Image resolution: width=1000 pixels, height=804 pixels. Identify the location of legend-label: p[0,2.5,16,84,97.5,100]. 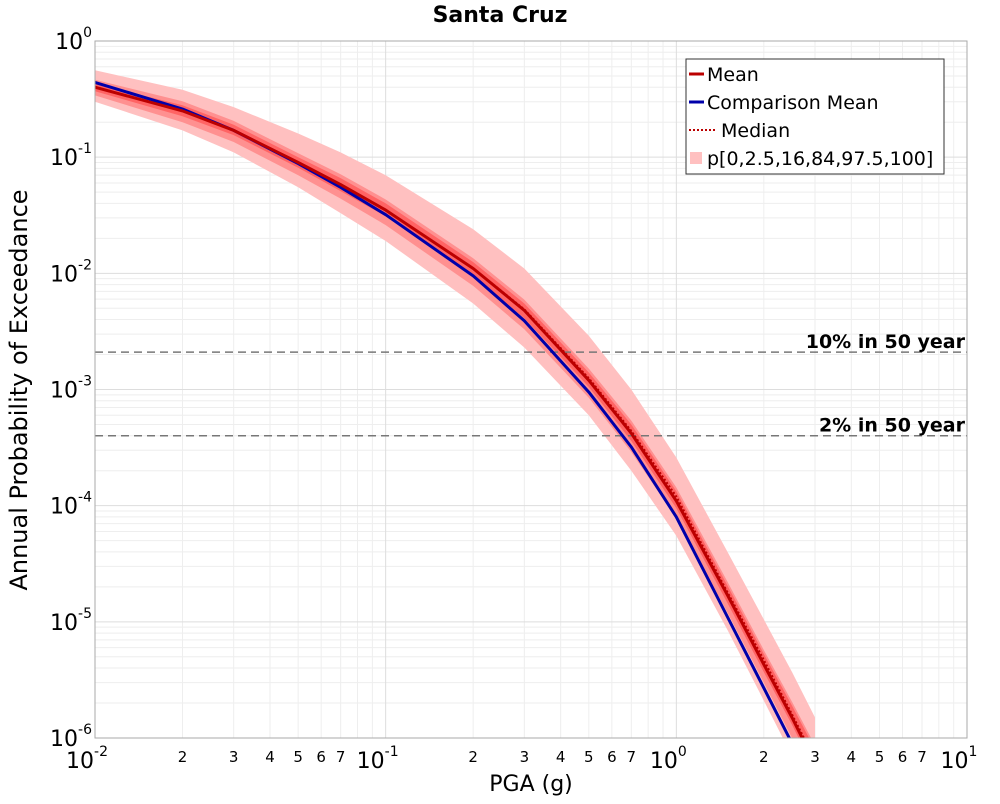
(820, 159).